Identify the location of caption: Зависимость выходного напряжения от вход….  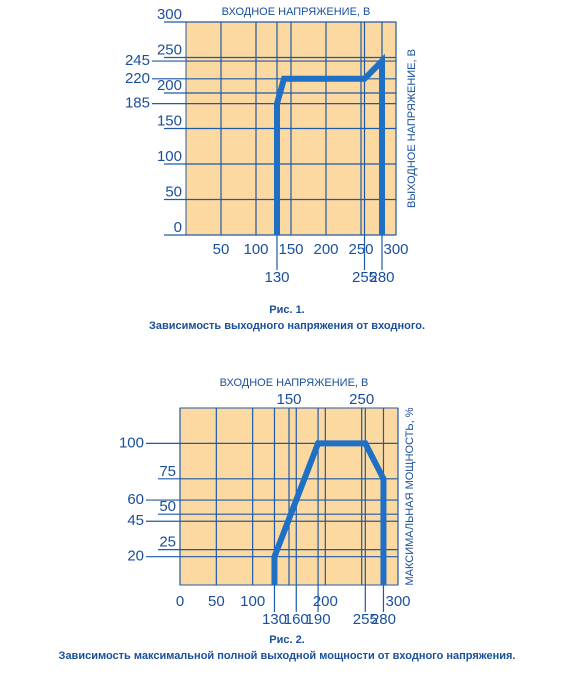
(287, 326).